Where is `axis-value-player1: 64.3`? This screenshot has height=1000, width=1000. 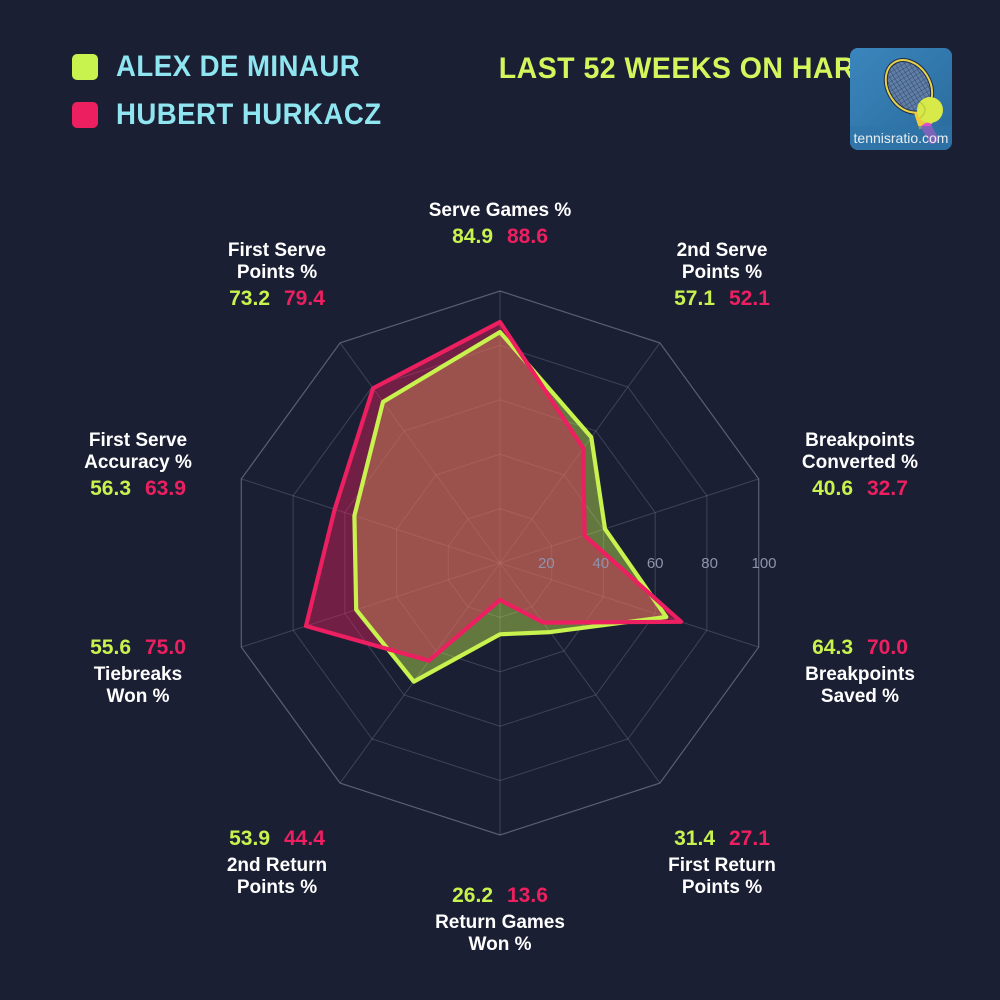
axis-value-player1: 64.3 is located at coordinates (832, 647).